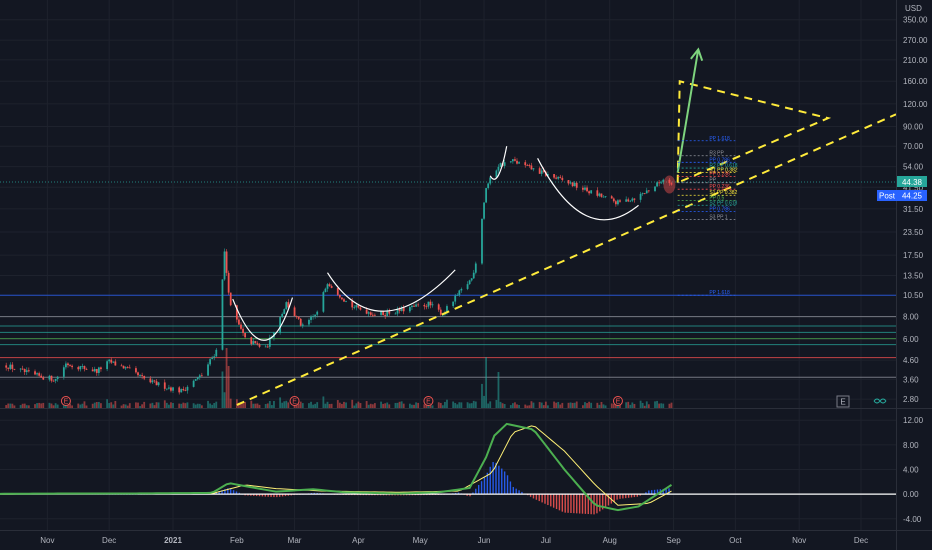  Describe the element at coordinates (913, 255) in the screenshot. I see `price-tick-label: 17.50` at that location.